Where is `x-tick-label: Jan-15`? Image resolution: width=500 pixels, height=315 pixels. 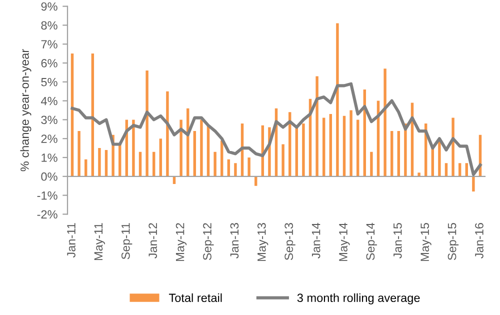 x-tick-label: Jan-15 is located at coordinates (398, 240).